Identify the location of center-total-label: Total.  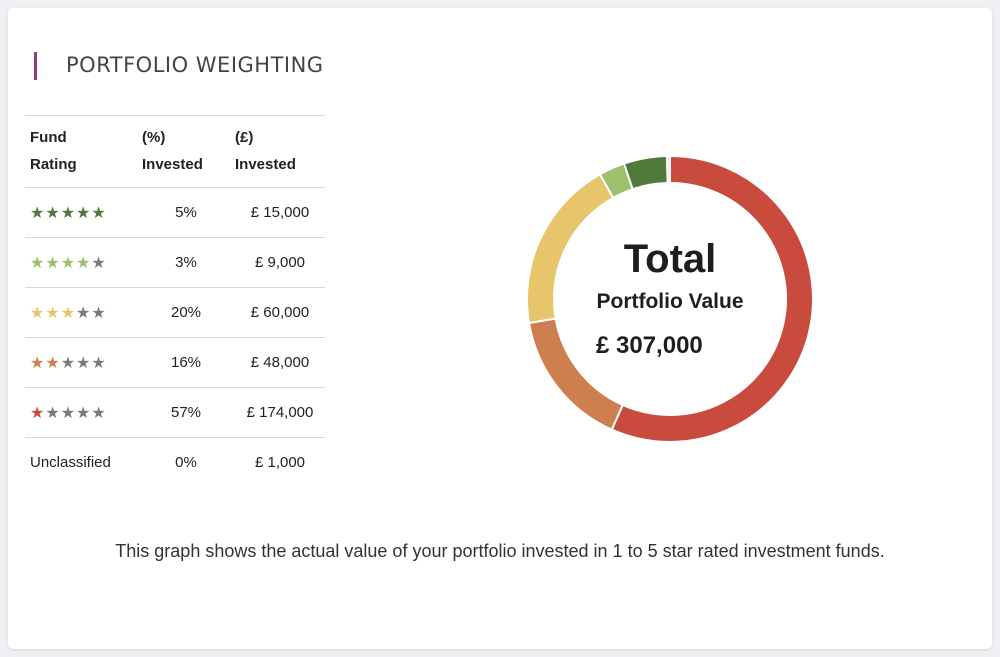
(670, 259).